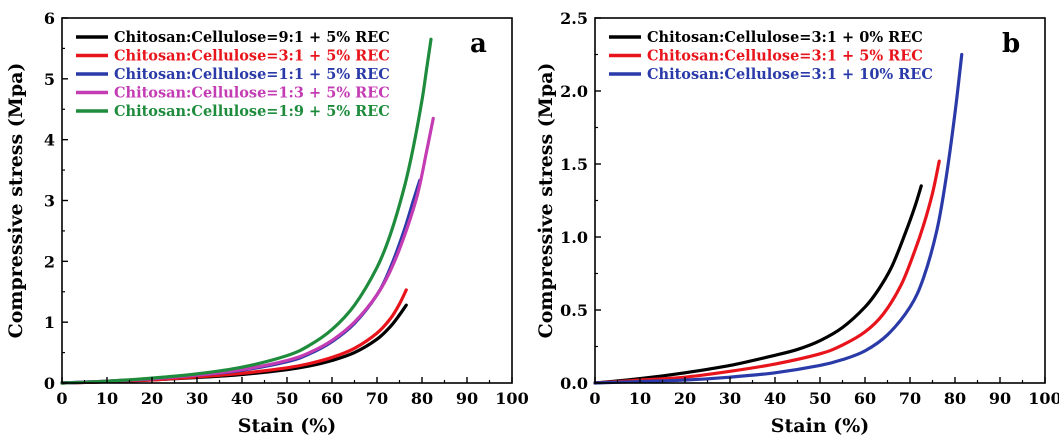  What do you see at coordinates (252, 37) in the screenshot?
I see `legend-label: Chitosan:Cellulose=9:1 + 5% REC` at bounding box center [252, 37].